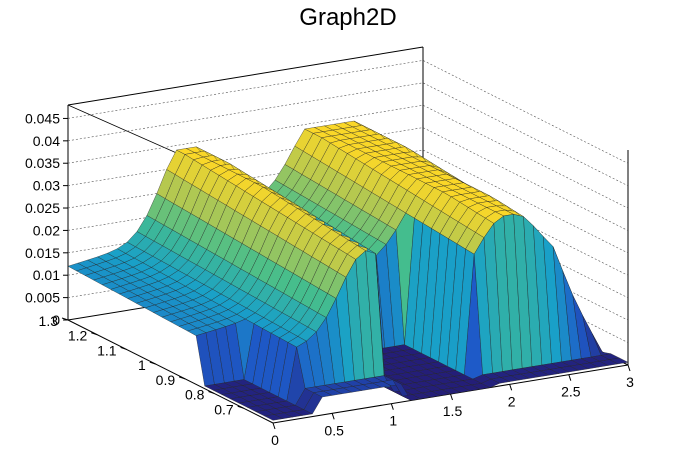 This screenshot has height=472, width=696. Describe the element at coordinates (619, 361) in the screenshot. I see `surface-cell` at that location.